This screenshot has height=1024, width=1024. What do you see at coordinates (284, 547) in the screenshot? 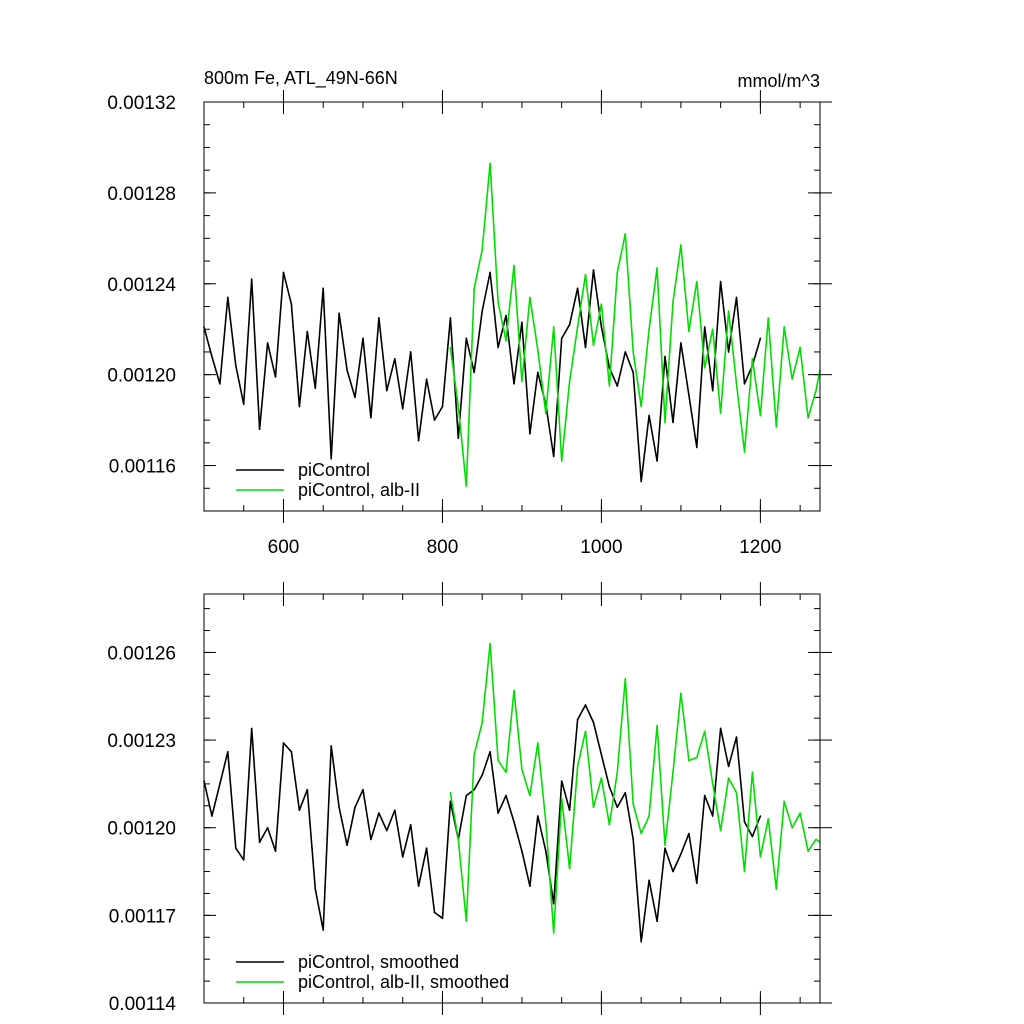
I see `xtick-label-top-0: 600` at bounding box center [284, 547].